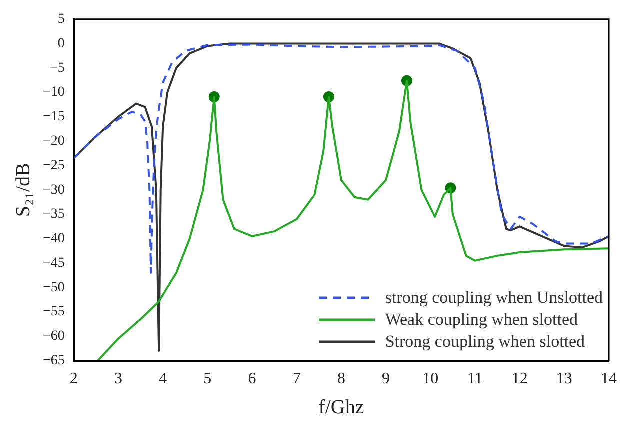  I want to click on y-tick-label: −15, so click(53, 117).